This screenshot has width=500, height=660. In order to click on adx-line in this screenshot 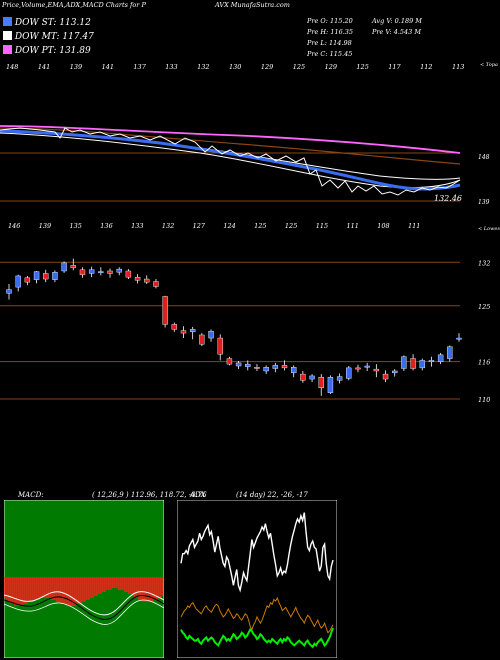, I will do `click(257, 552)`.